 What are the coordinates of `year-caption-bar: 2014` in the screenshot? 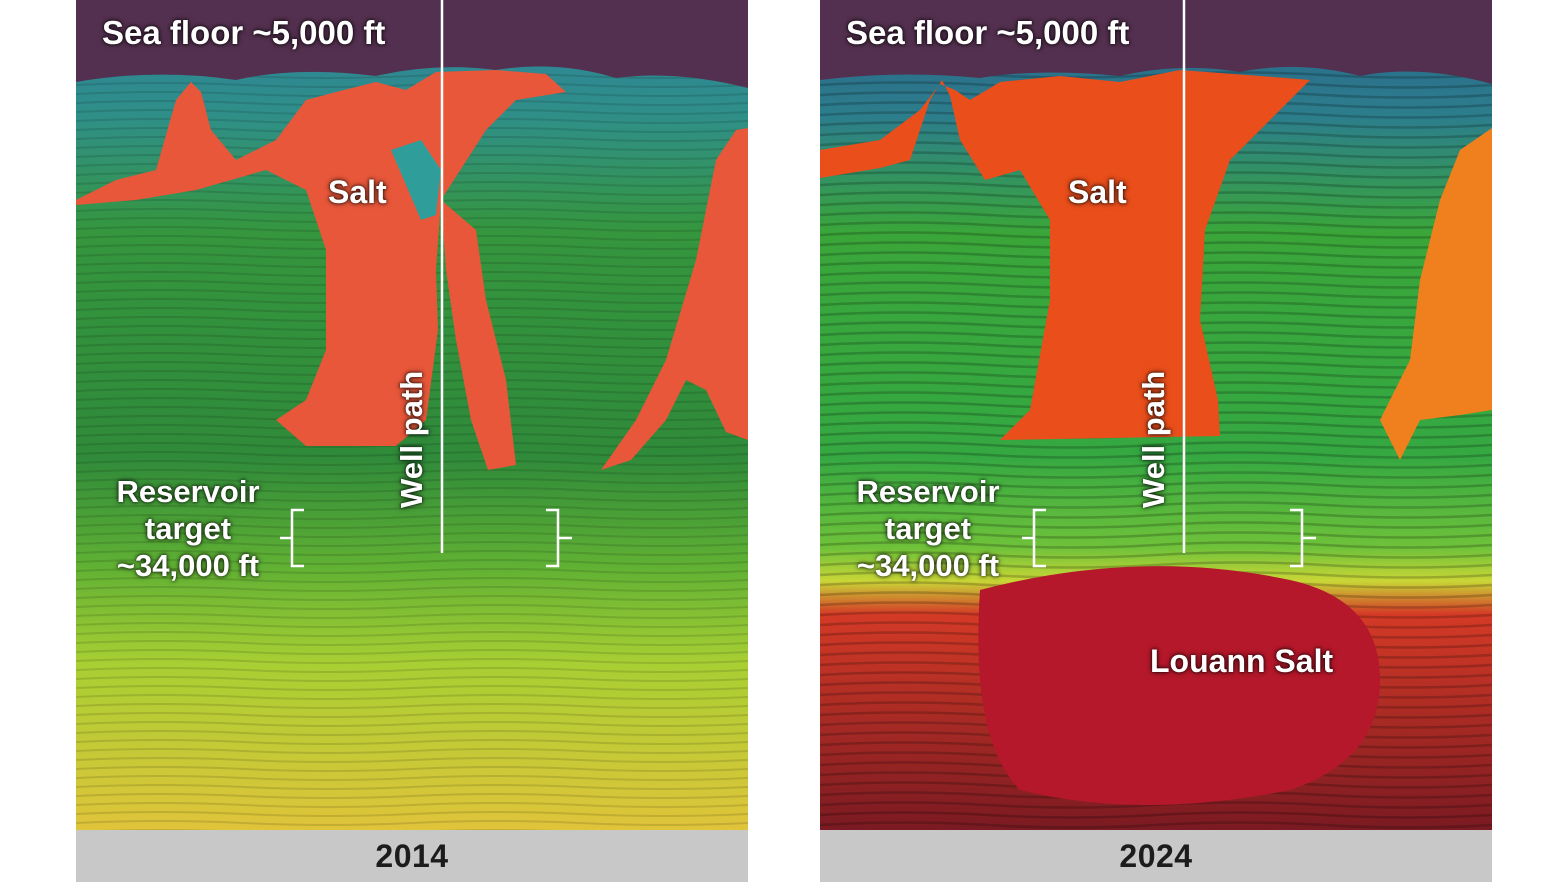 It's located at (412, 856).